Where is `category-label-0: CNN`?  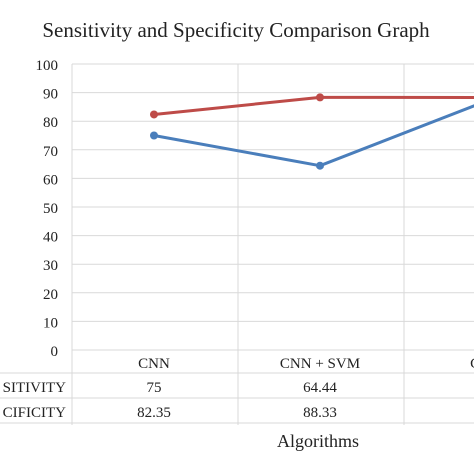 category-label-0: CNN is located at coordinates (154, 364).